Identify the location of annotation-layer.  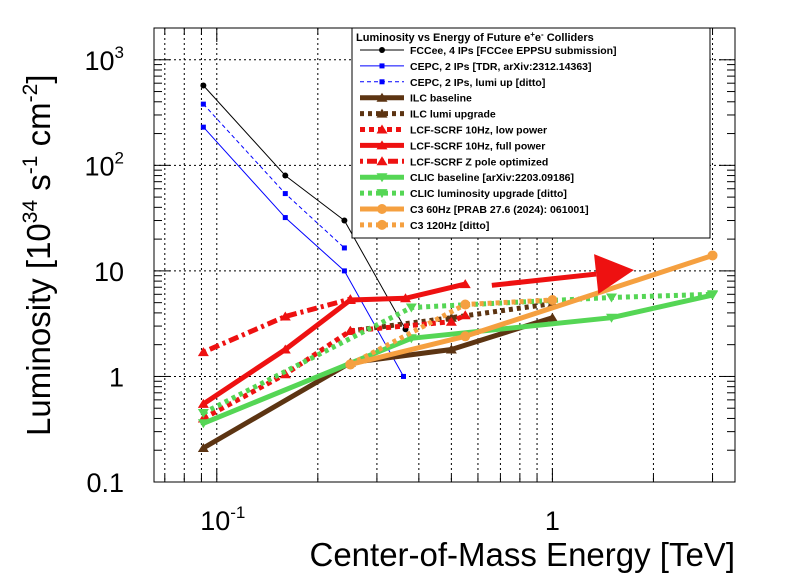
(562, 274).